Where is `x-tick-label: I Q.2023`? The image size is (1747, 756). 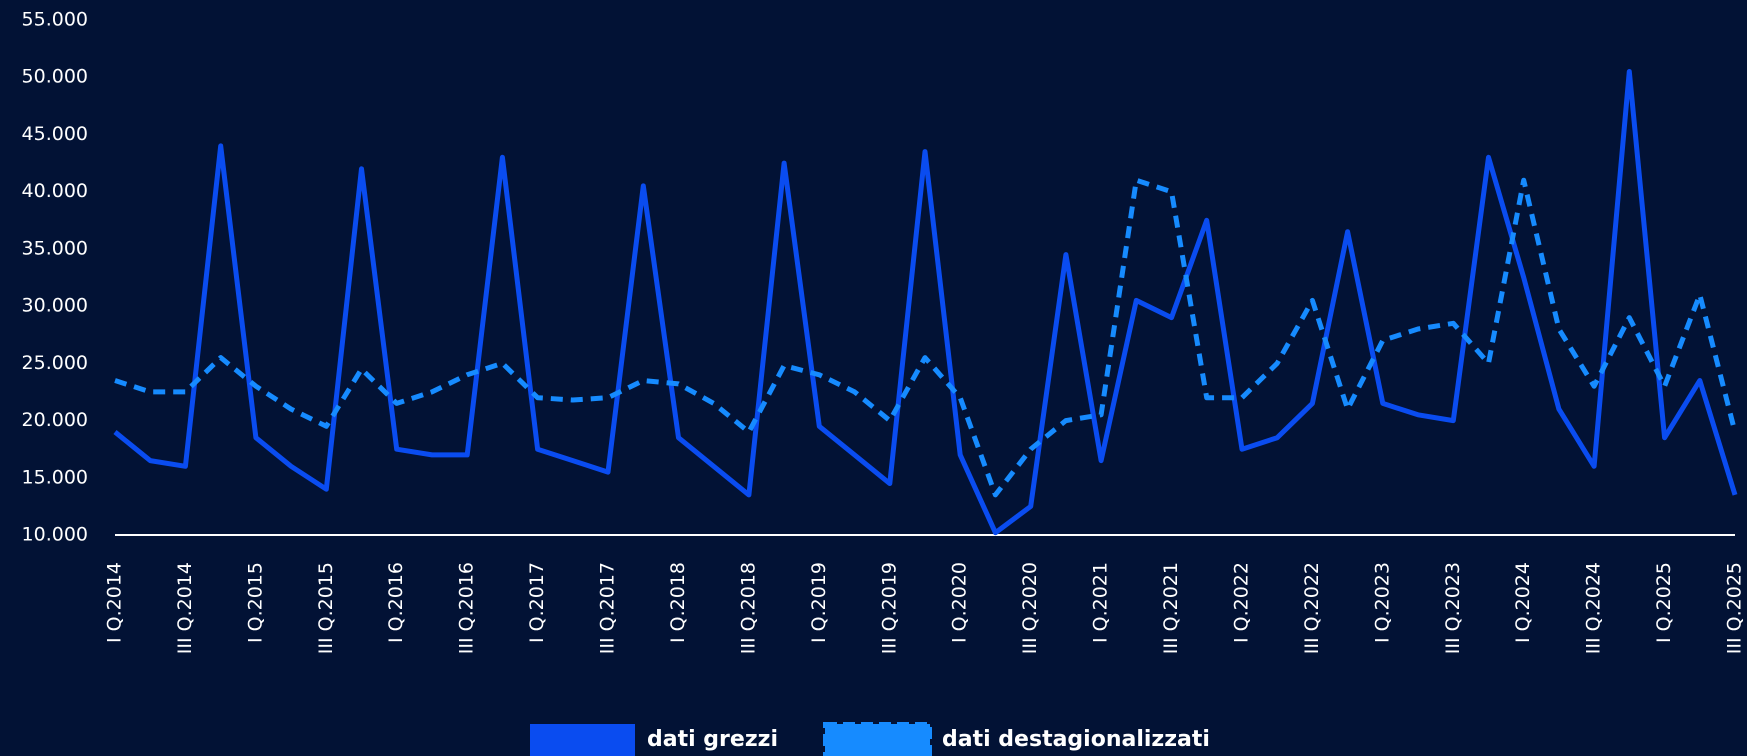 x-tick-label: I Q.2023 is located at coordinates (1382, 602).